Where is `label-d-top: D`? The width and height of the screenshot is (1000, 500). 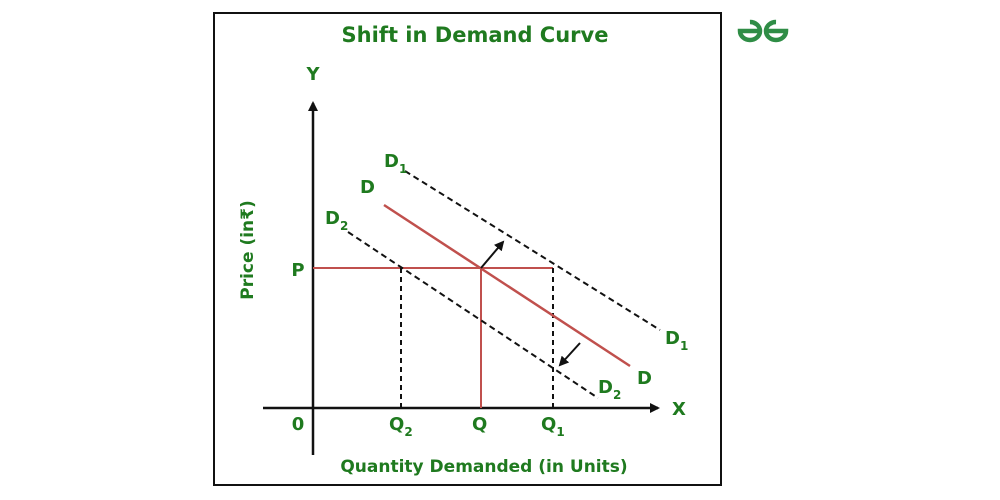 label-d-top: D is located at coordinates (367, 187).